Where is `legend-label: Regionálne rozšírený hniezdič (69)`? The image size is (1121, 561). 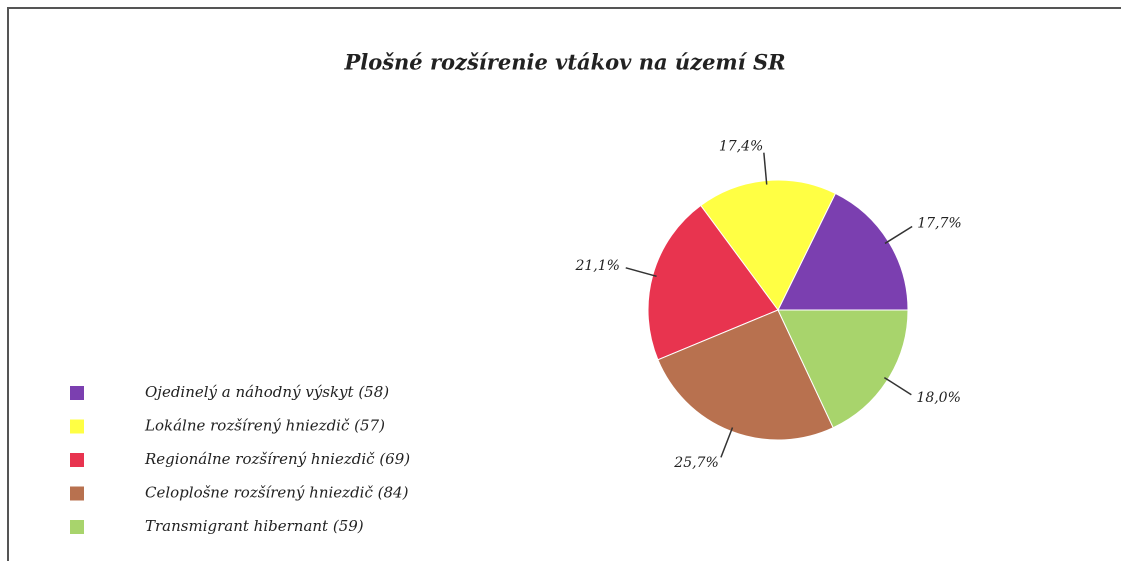
legend-label: Regionálne rozšírený hniezdič (69) is located at coordinates (277, 459).